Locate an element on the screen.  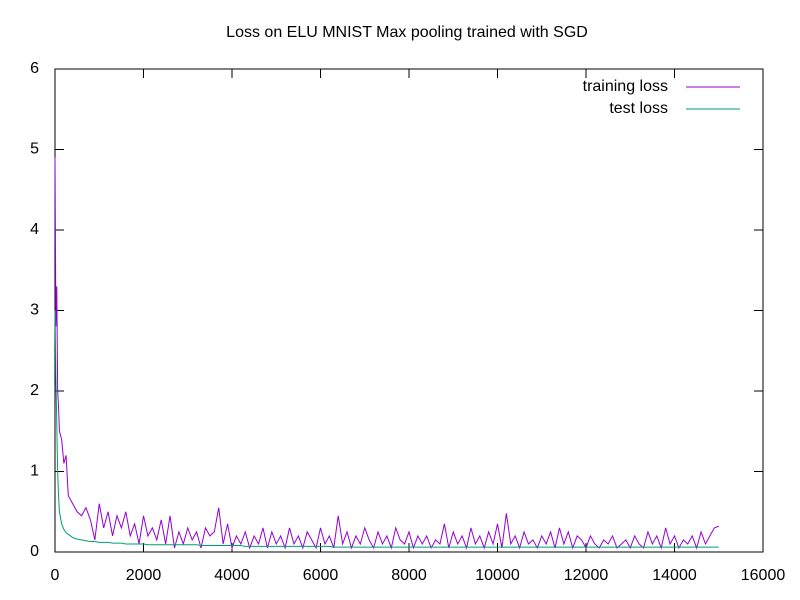
legend-label: test loss is located at coordinates (638, 108).